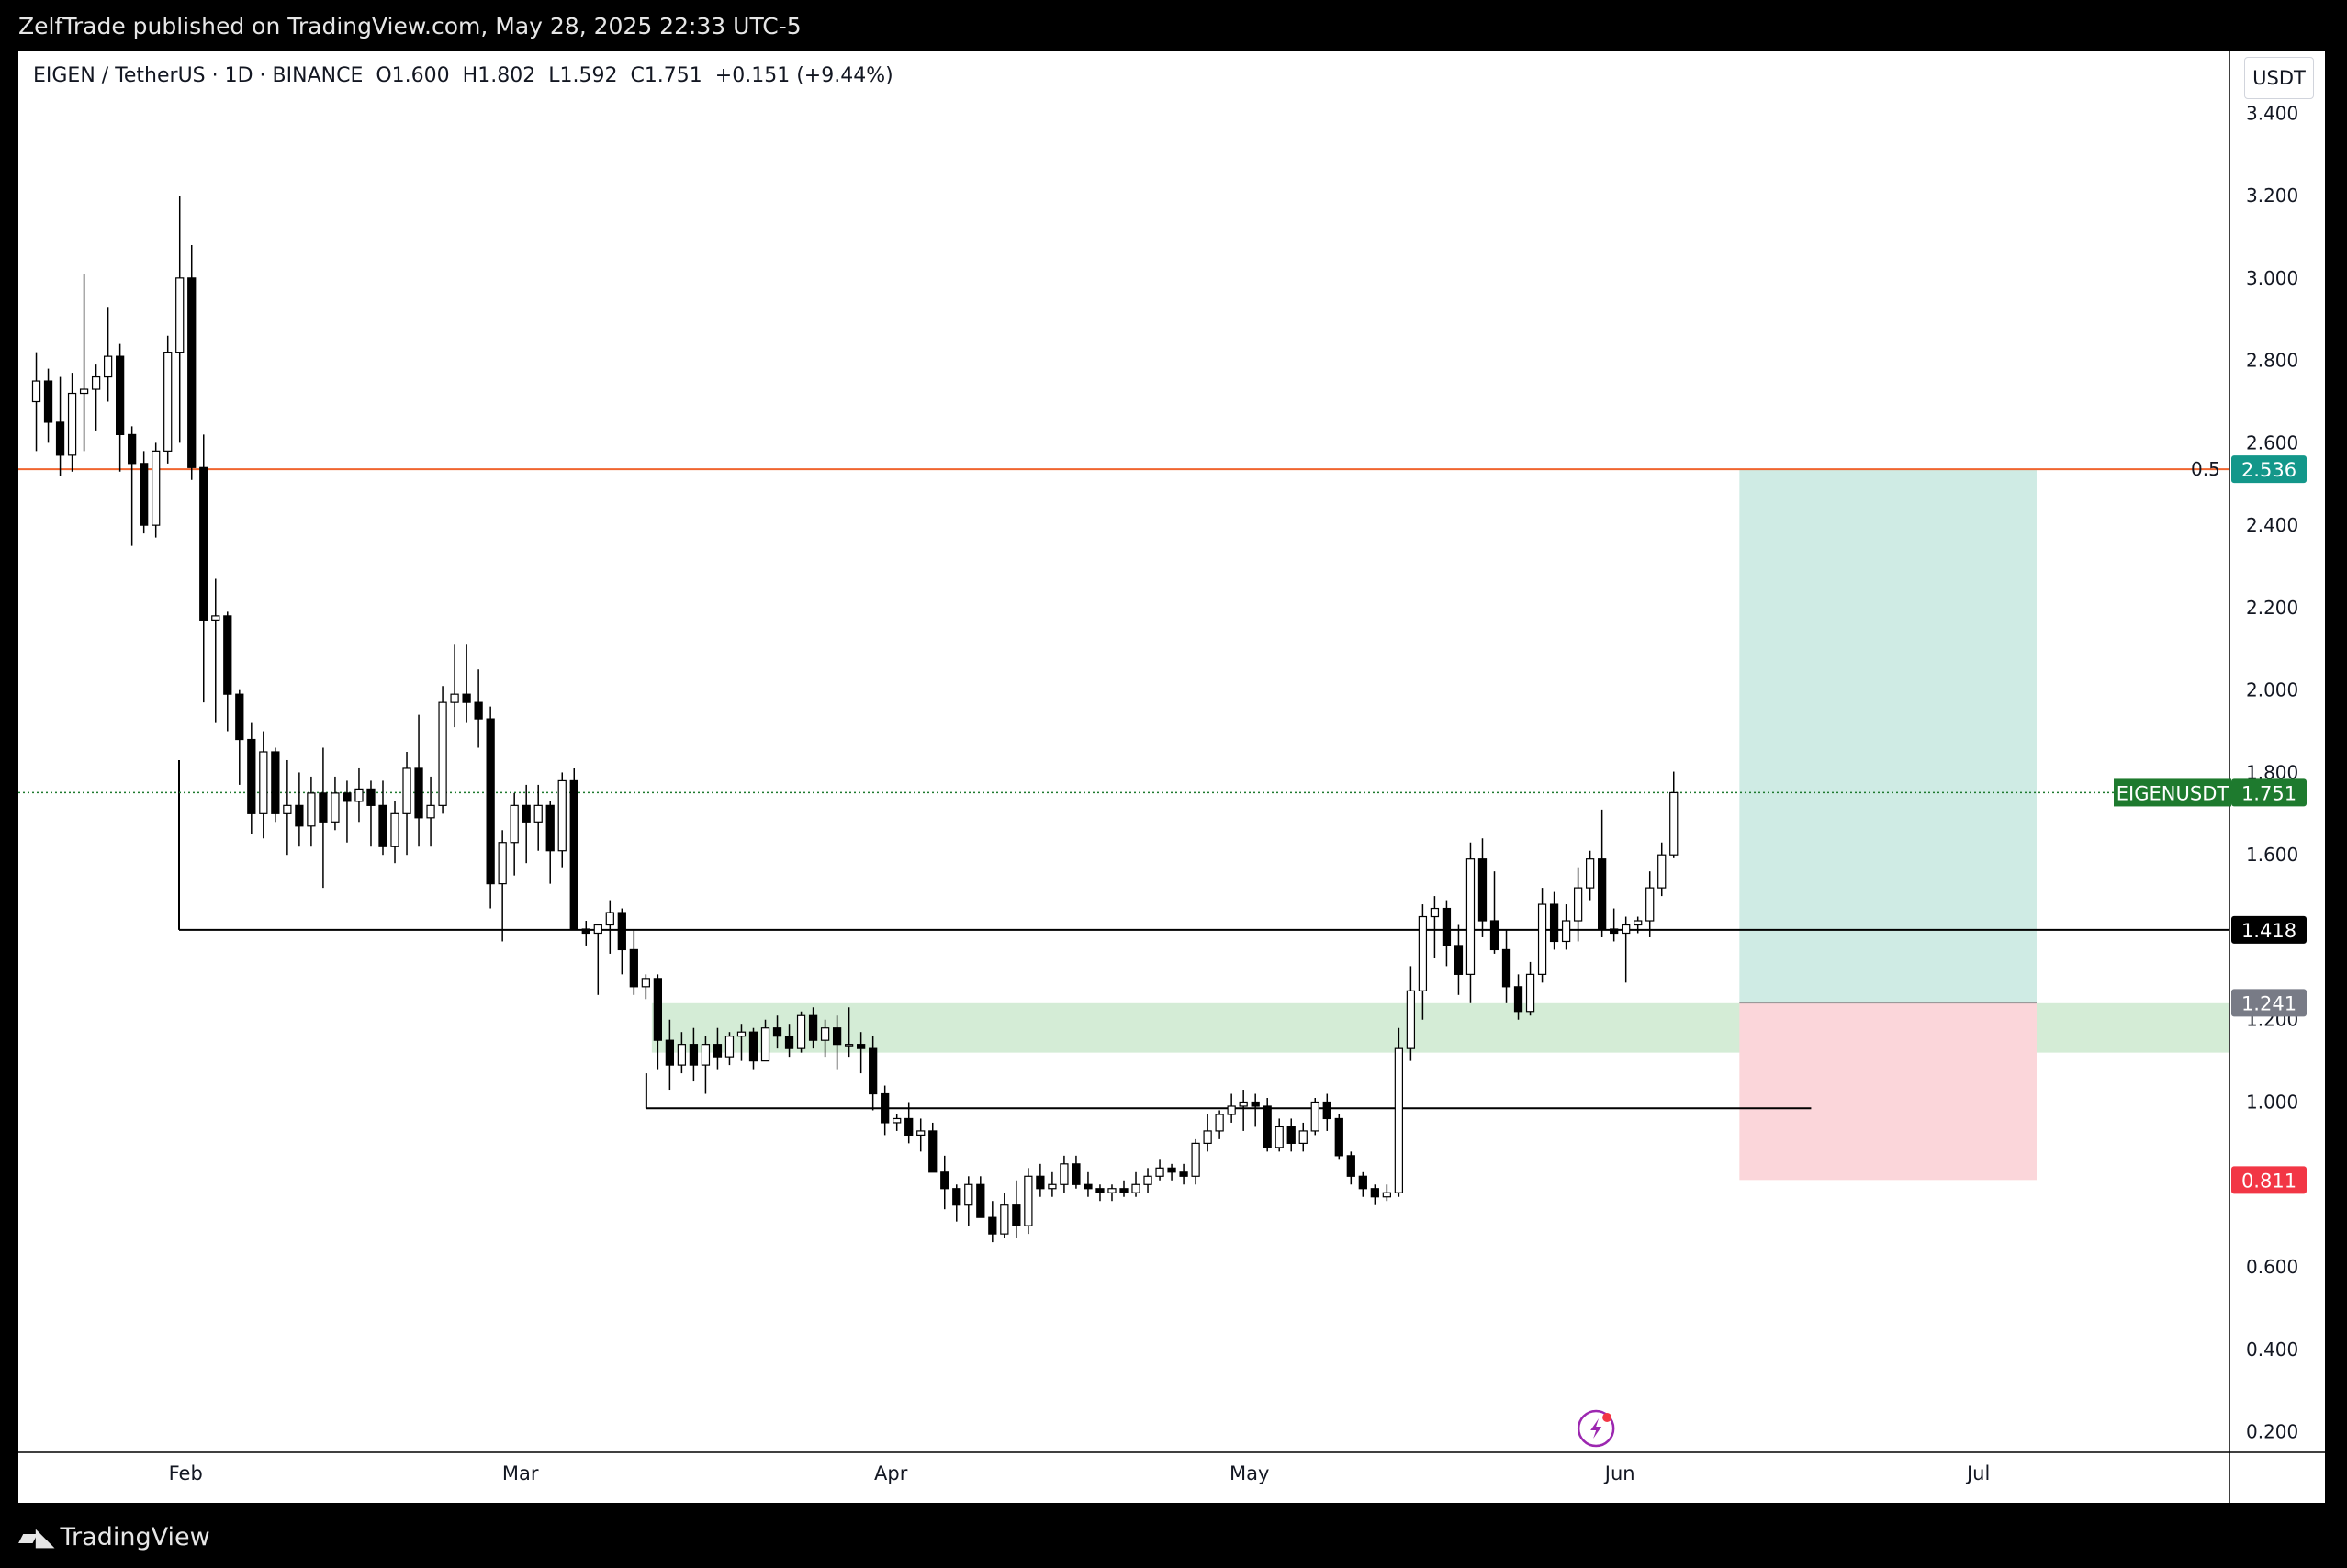 This screenshot has width=2347, height=1568. I want to click on y-tick-label: 0.400, so click(2272, 1349).